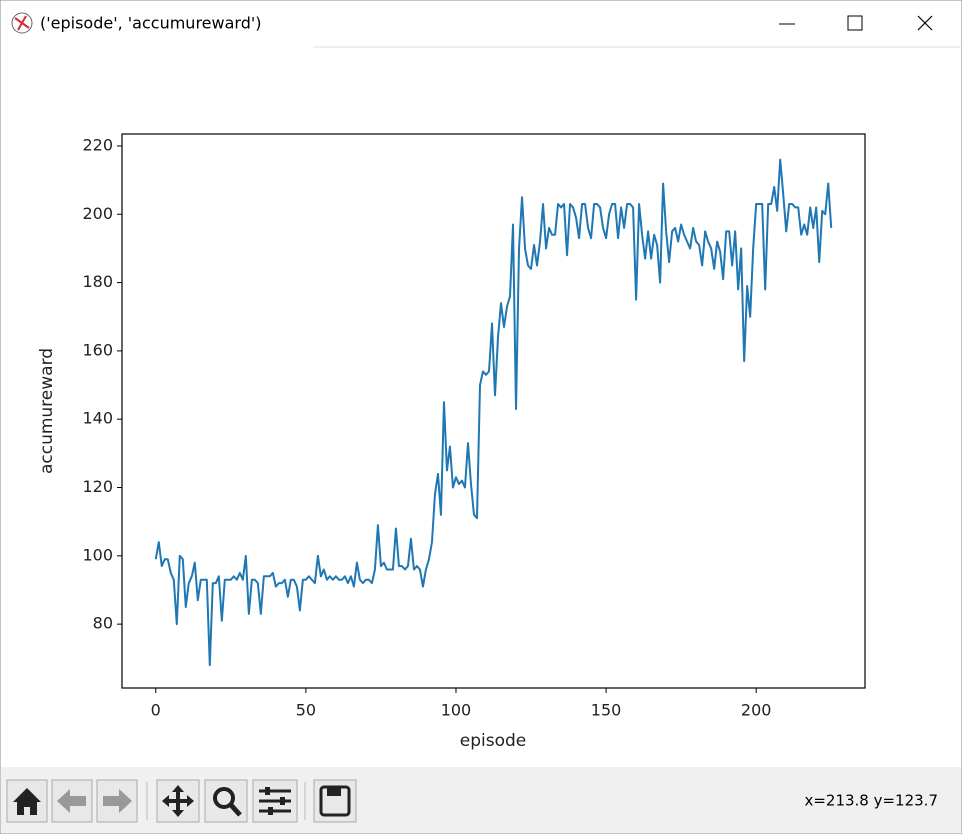  What do you see at coordinates (71, 801) in the screenshot?
I see `back-icon` at bounding box center [71, 801].